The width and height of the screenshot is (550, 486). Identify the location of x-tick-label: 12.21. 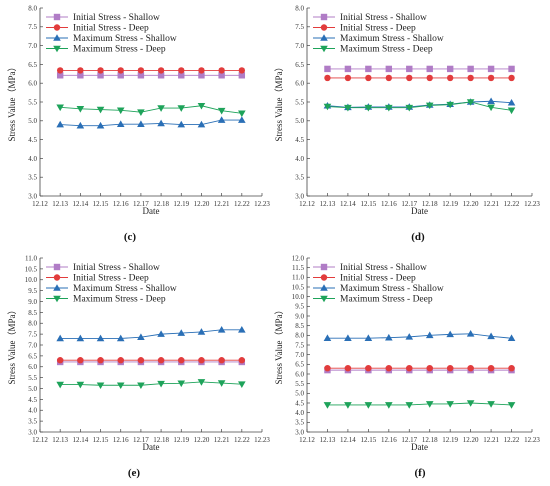
(491, 204).